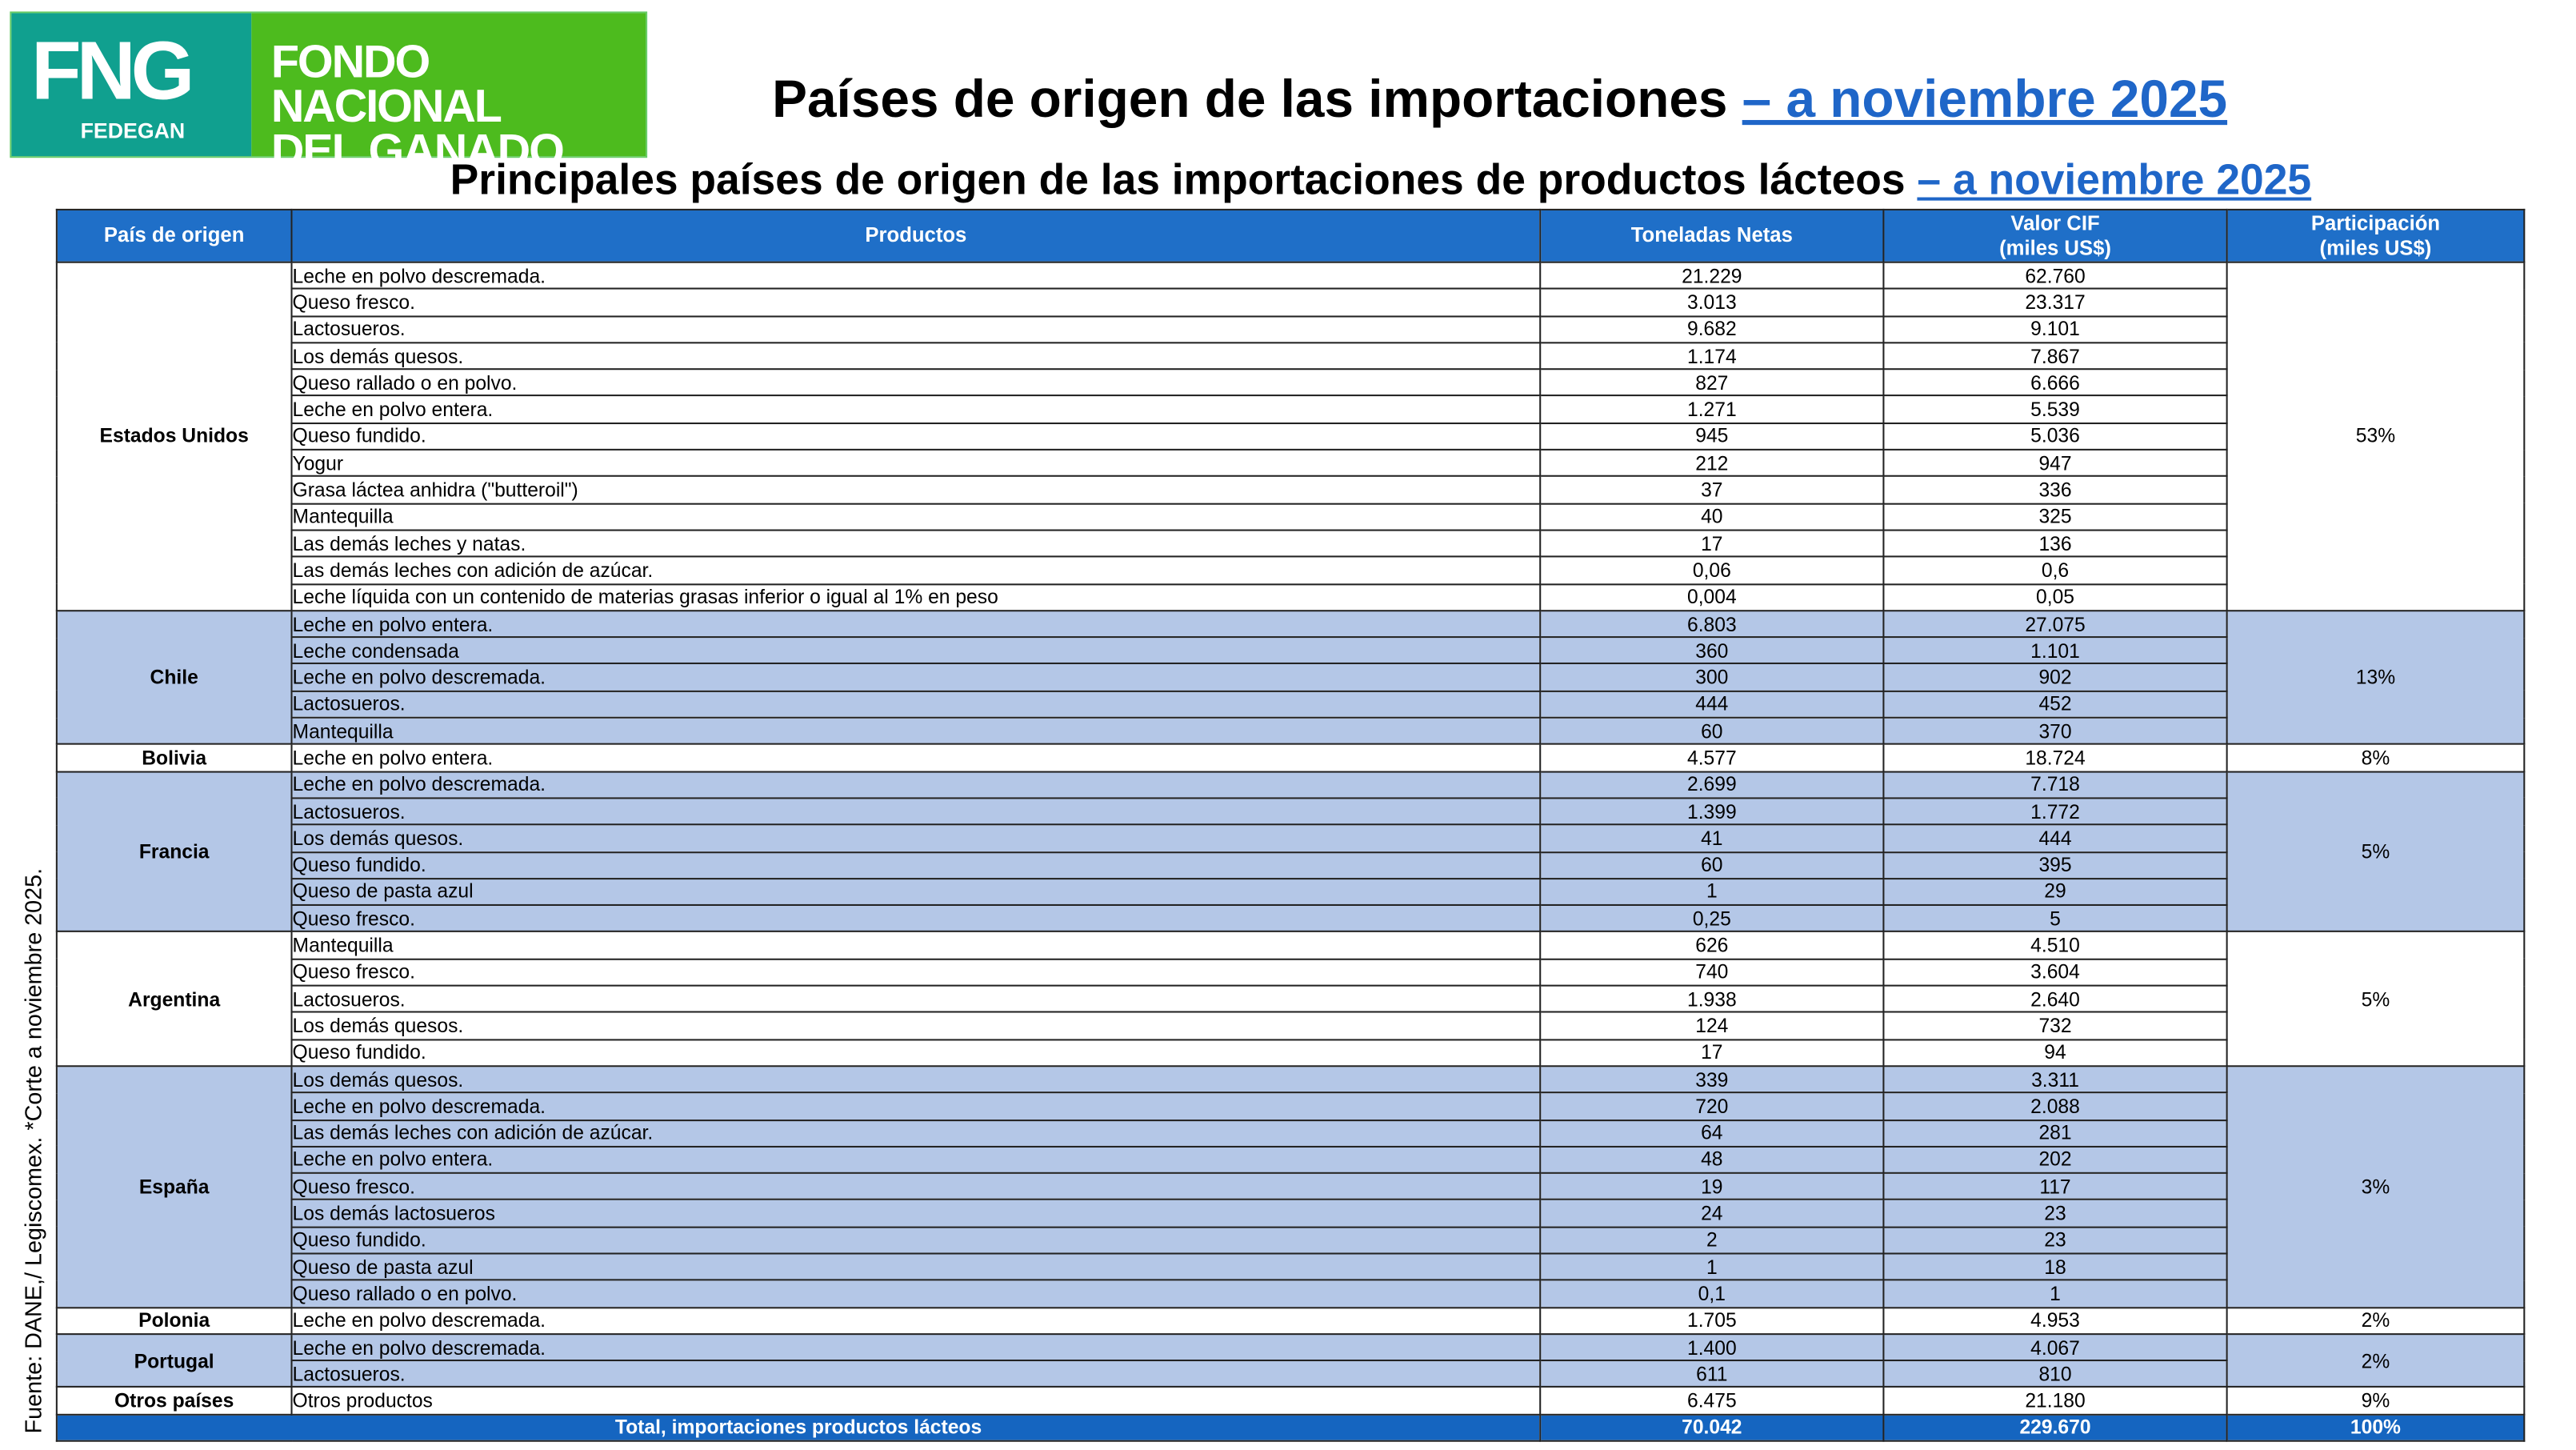 This screenshot has width=2576, height=1450. Describe the element at coordinates (174, 236) in the screenshot. I see `column-header: País de origen` at that location.